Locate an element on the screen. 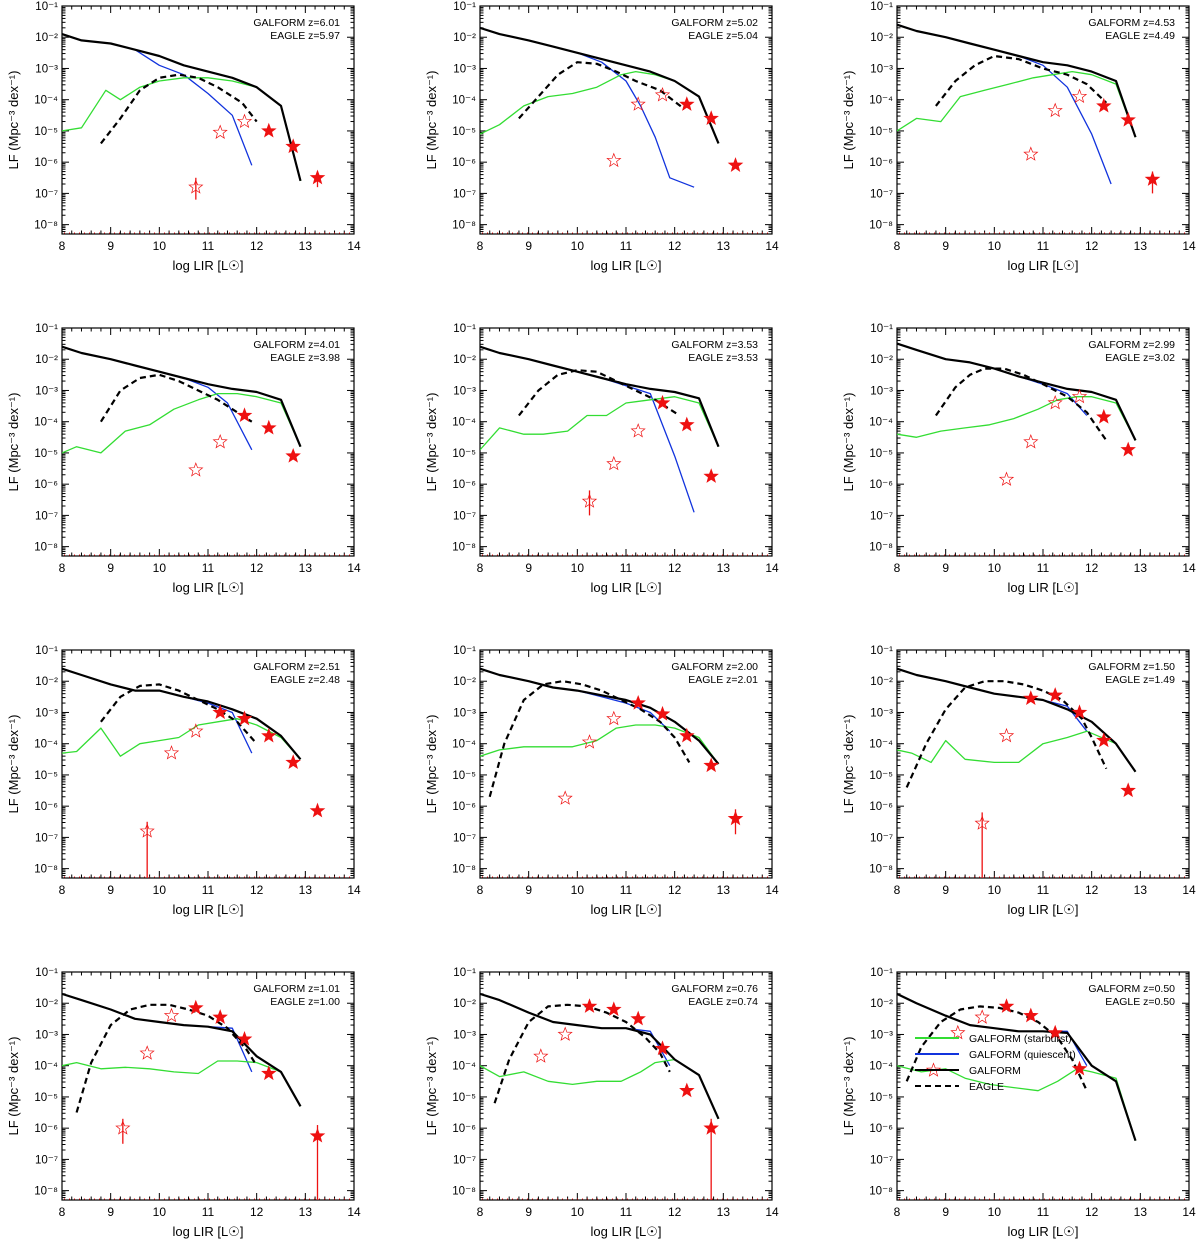 The height and width of the screenshot is (1252, 1200). eagle-redshift-label: EAGLE z=0.50 is located at coordinates (1140, 1002).